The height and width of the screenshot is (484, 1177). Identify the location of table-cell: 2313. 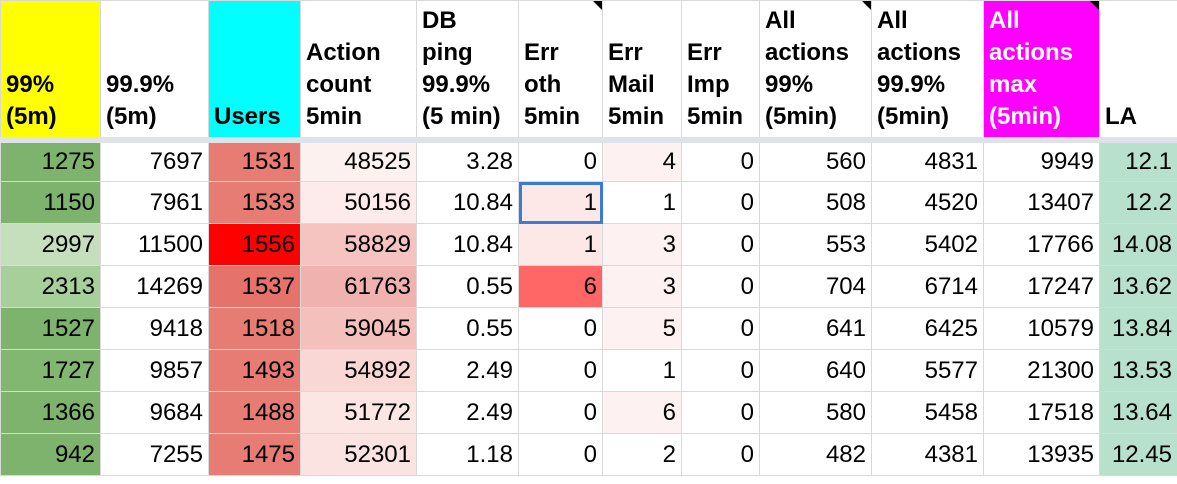
(50, 286).